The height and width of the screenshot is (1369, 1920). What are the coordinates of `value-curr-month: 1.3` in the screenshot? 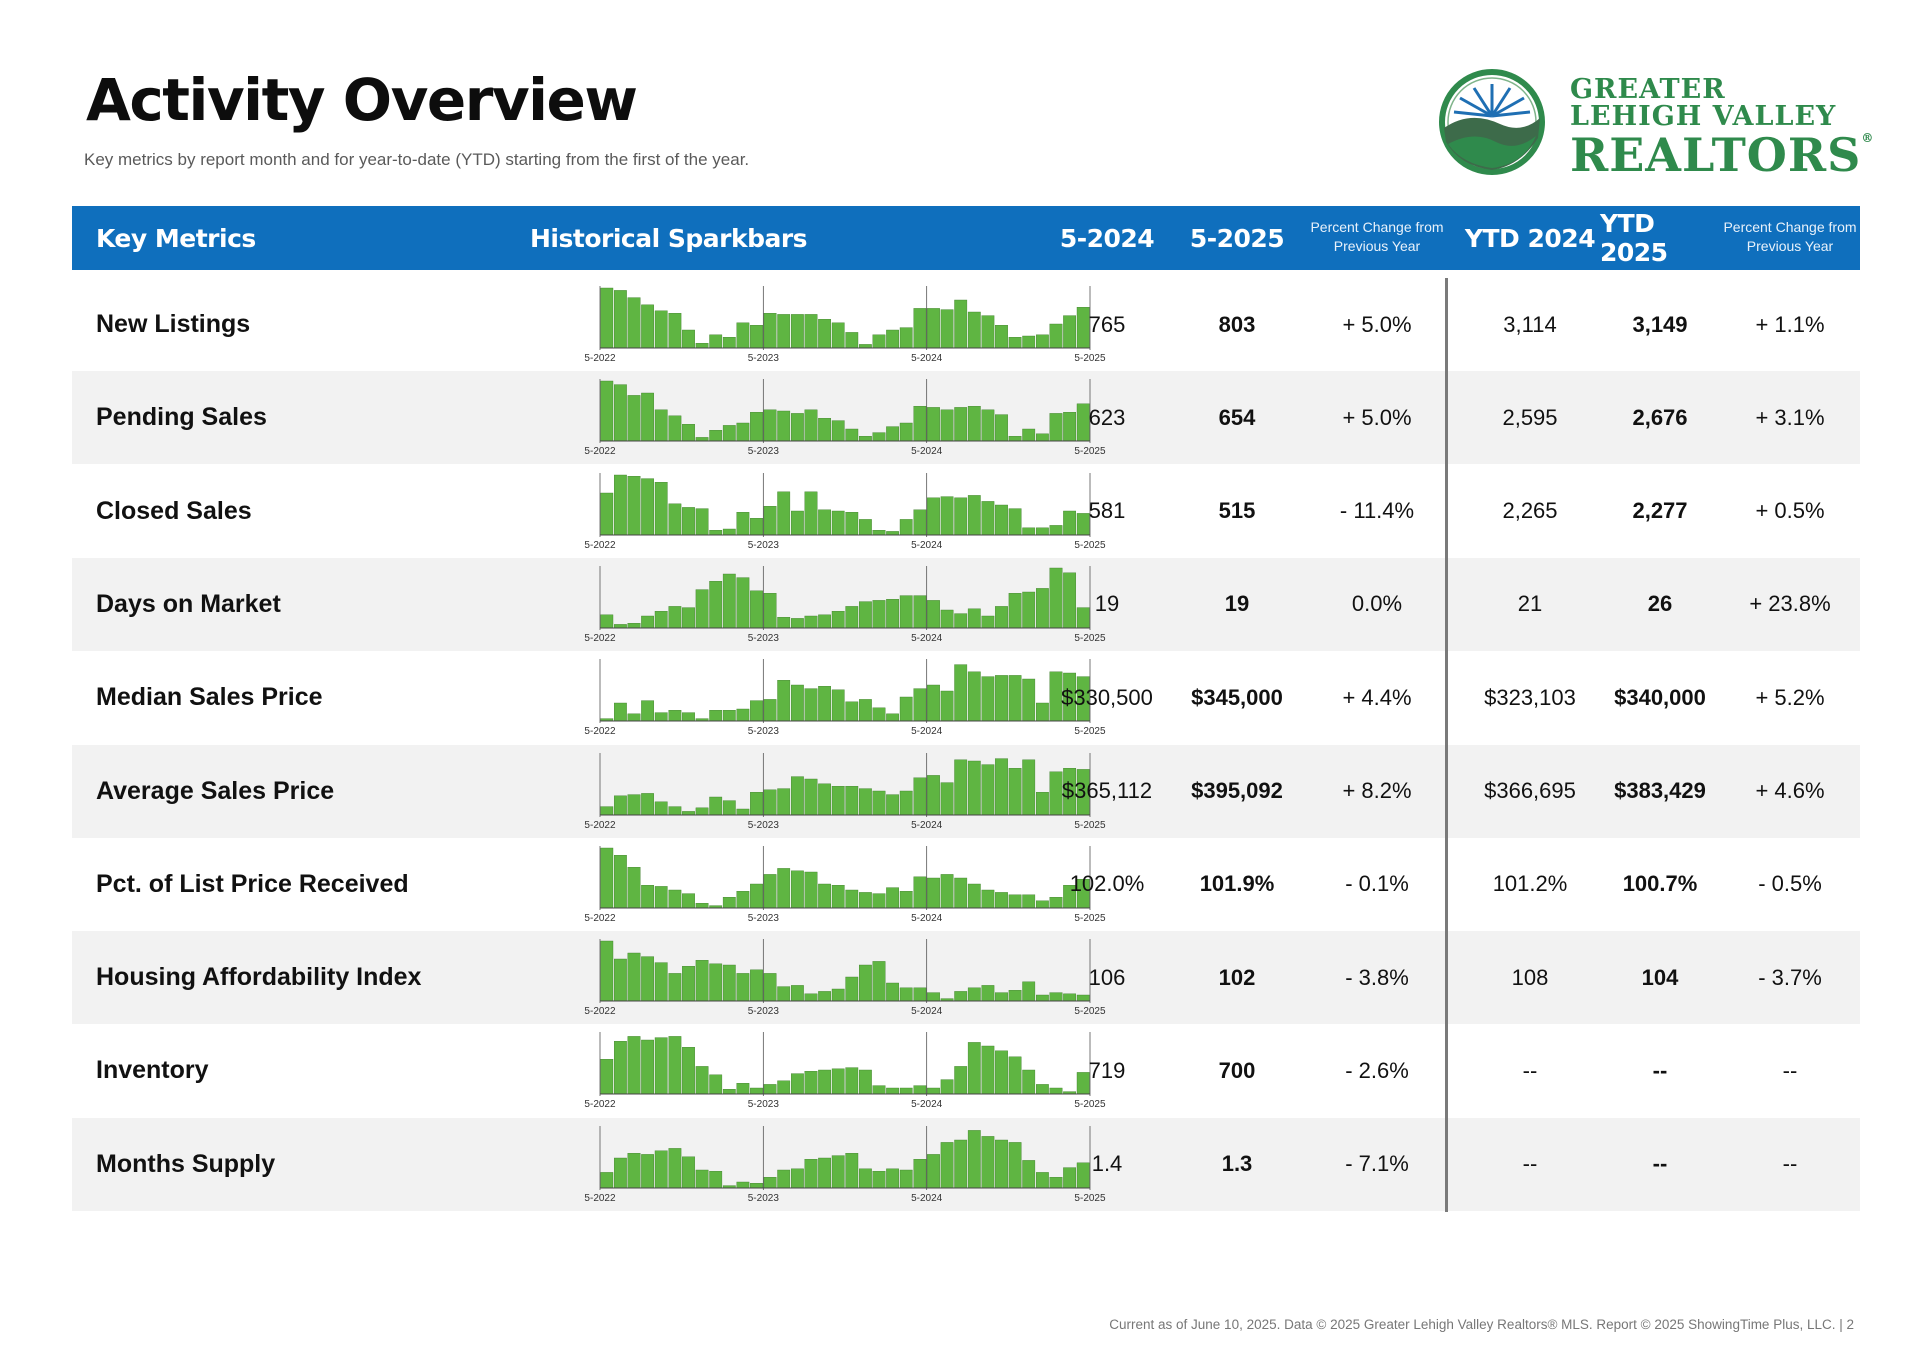 It's located at (1237, 1164).